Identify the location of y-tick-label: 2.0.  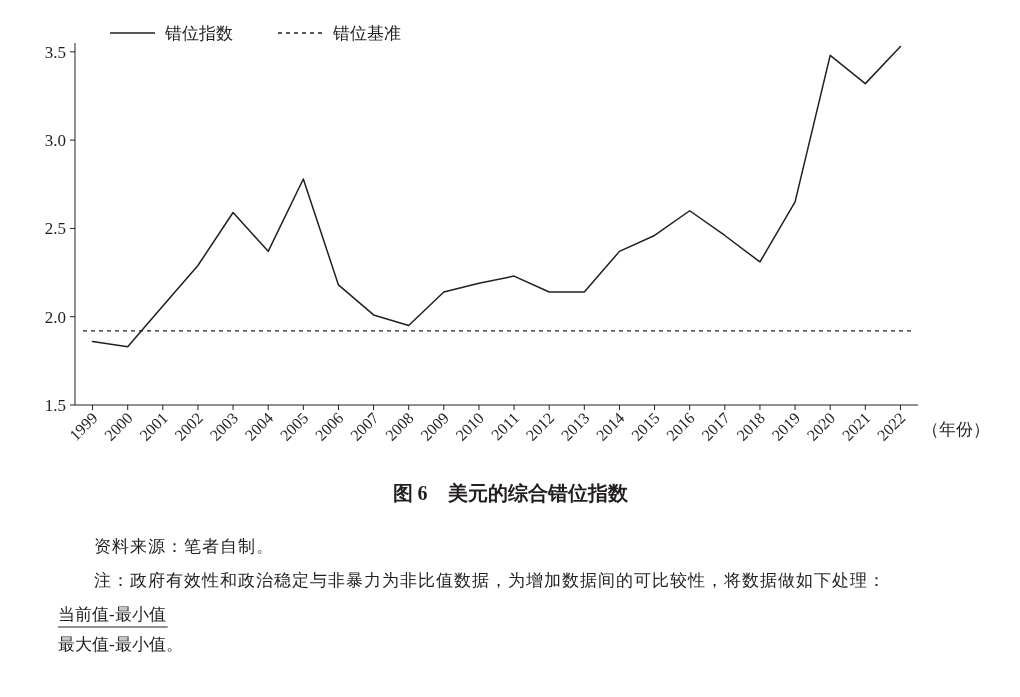
(55, 317).